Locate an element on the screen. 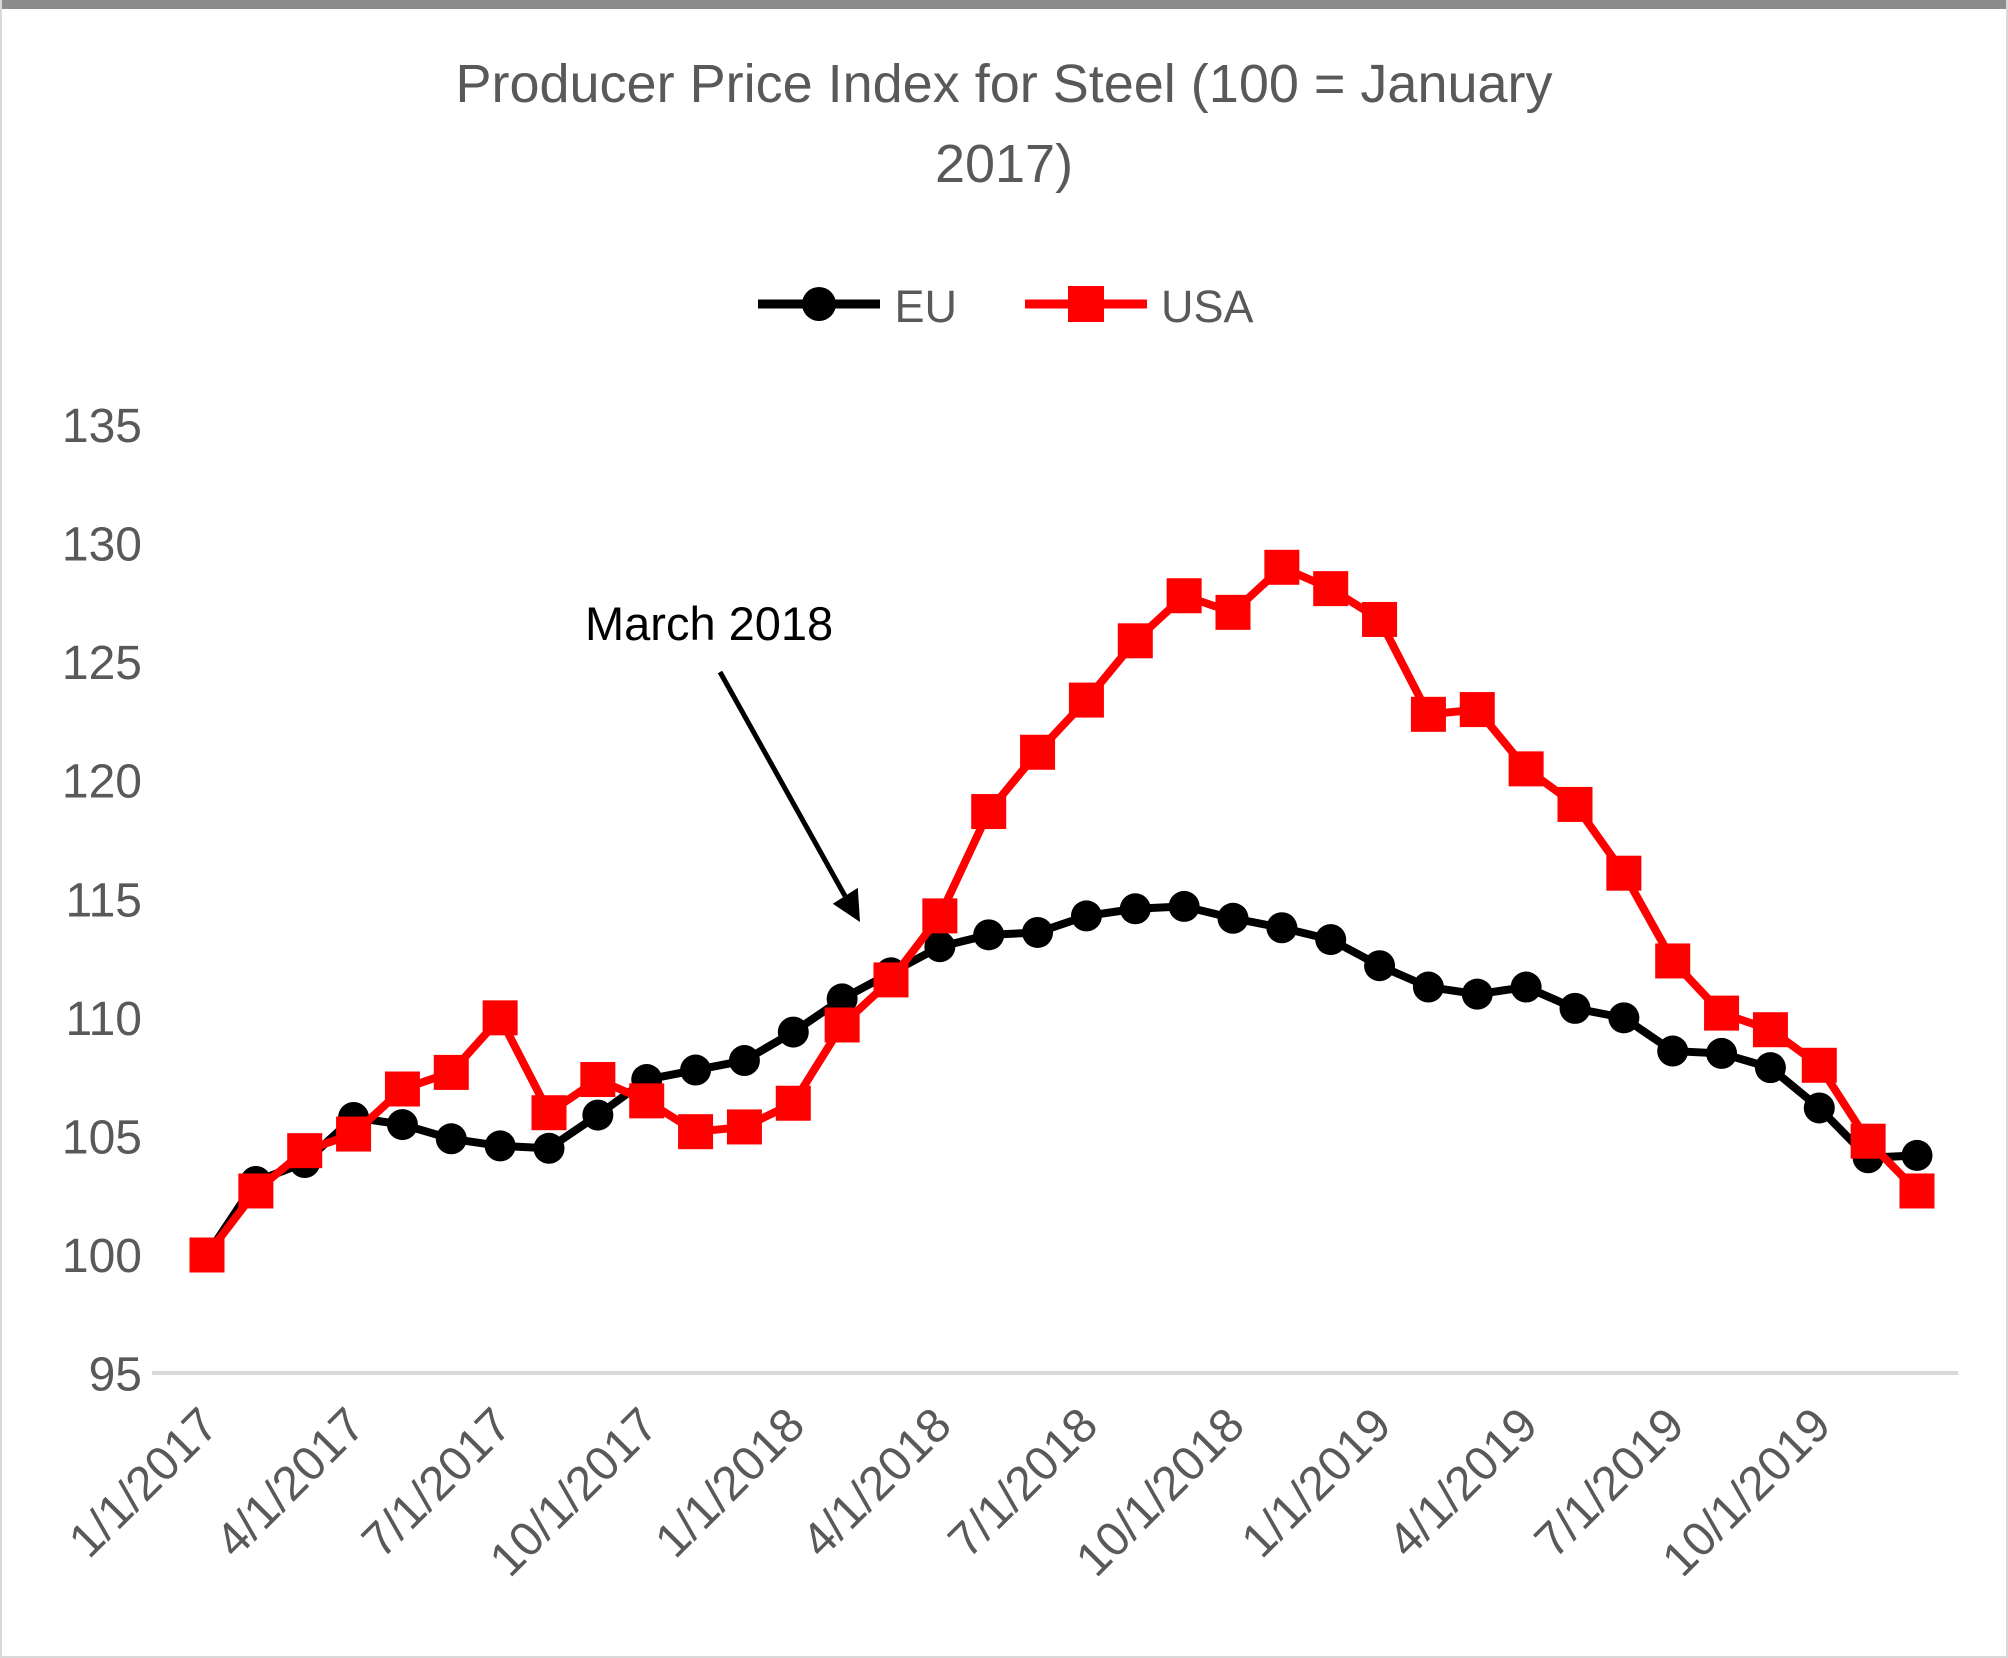 Image resolution: width=2008 pixels, height=1658 pixels. legend-label-usa: USA is located at coordinates (1207, 306).